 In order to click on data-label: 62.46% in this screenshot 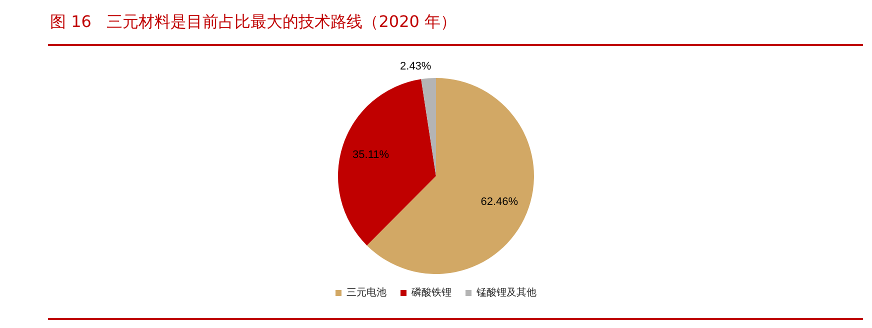, I will do `click(499, 202)`.